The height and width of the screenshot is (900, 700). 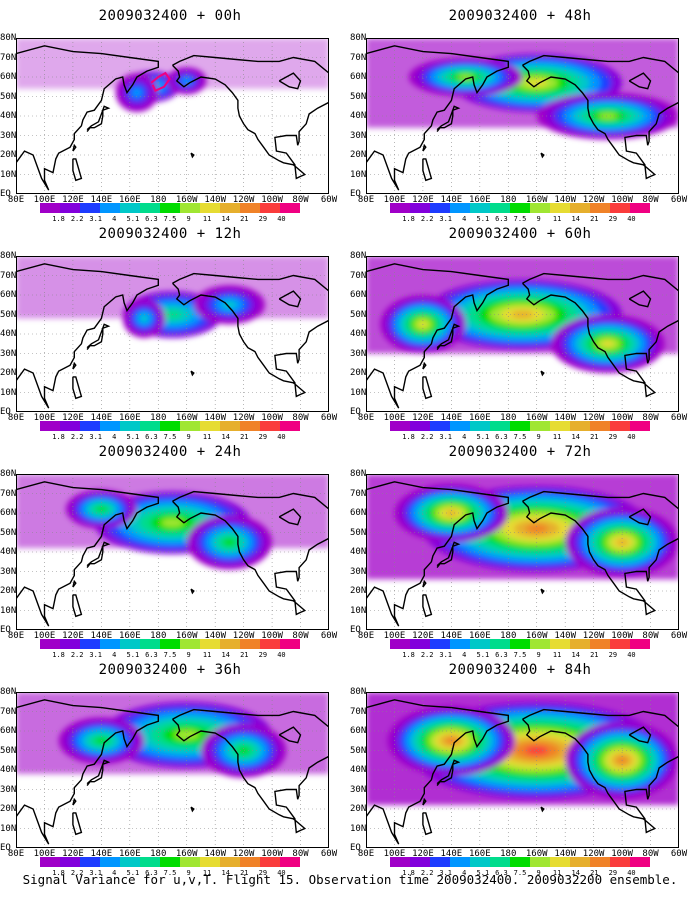 What do you see at coordinates (172, 334) in the screenshot?
I see `variance-map` at bounding box center [172, 334].